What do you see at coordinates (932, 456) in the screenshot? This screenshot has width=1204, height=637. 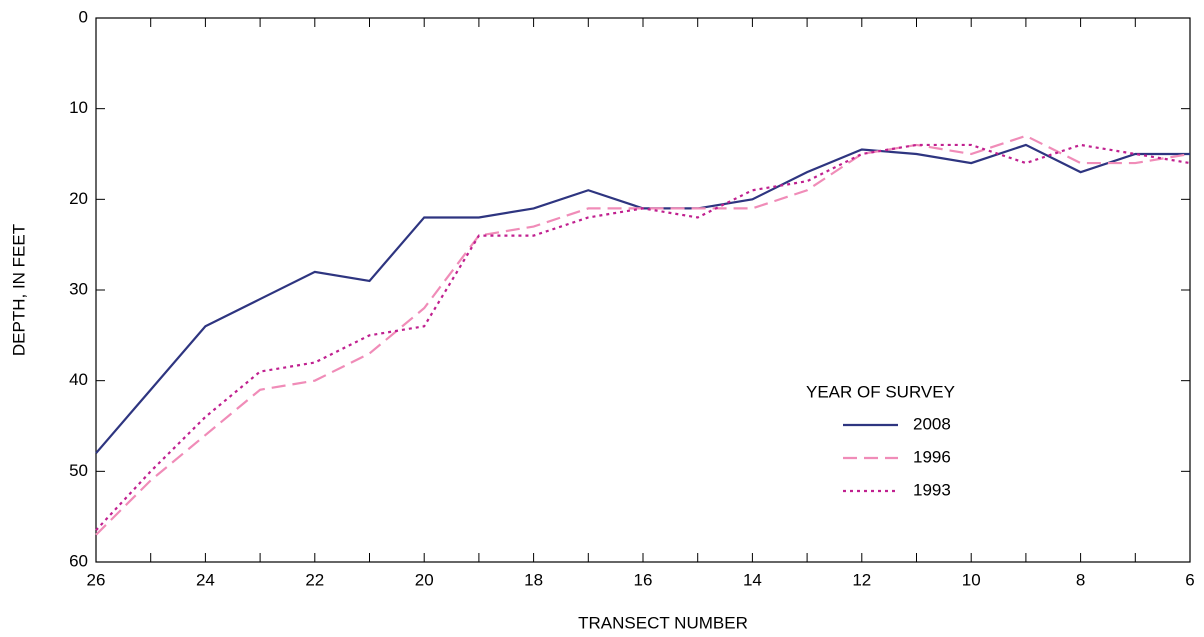 I see `legend-label: 1996` at bounding box center [932, 456].